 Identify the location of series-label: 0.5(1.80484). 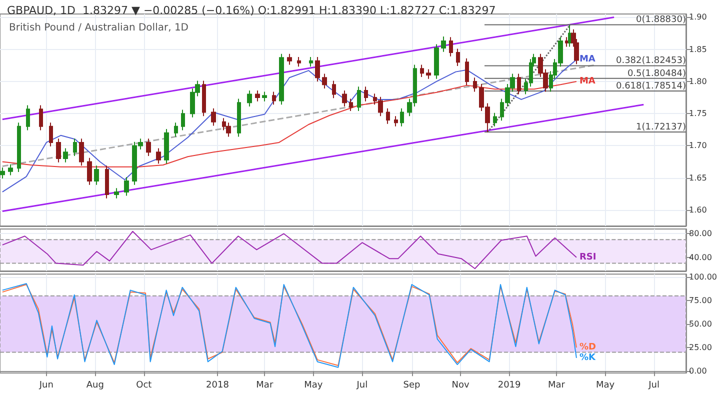
(656, 73).